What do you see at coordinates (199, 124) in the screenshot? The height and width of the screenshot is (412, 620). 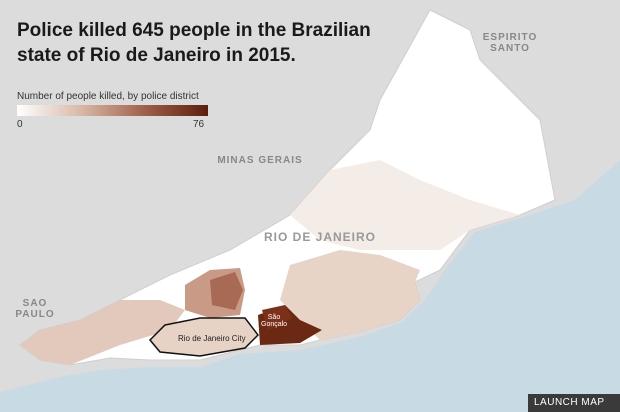 I see `legend-max: 76` at bounding box center [199, 124].